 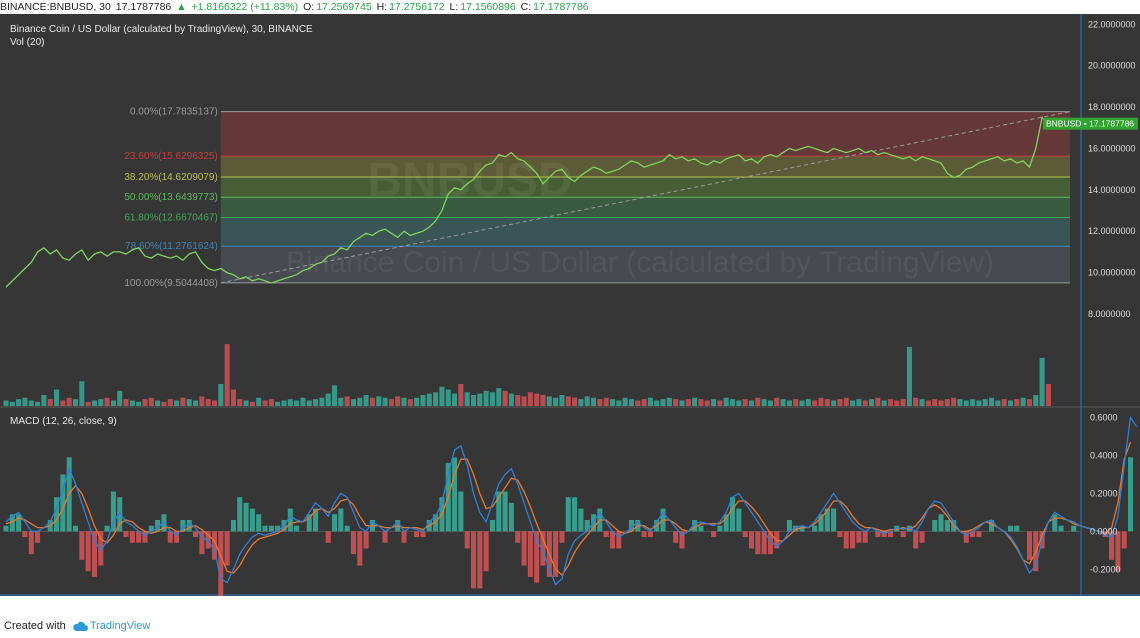 What do you see at coordinates (344, 7) in the screenshot?
I see `open-value: 17.2569745` at bounding box center [344, 7].